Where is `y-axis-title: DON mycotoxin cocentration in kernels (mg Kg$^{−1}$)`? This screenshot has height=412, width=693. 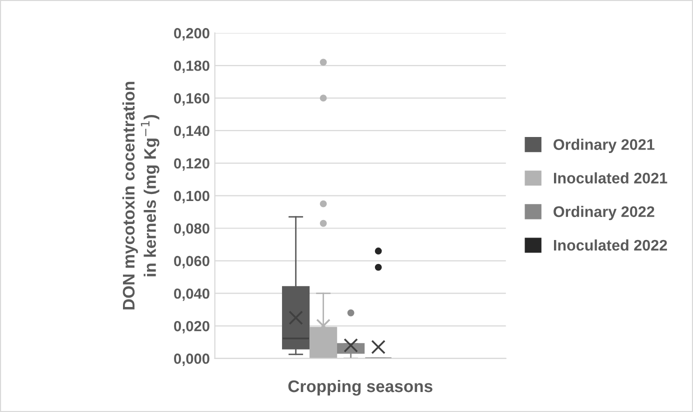
y-axis-title: DON mycotoxin cocentration in kernels (mg Kg$^{−1}$) is located at coordinates (141, 196).